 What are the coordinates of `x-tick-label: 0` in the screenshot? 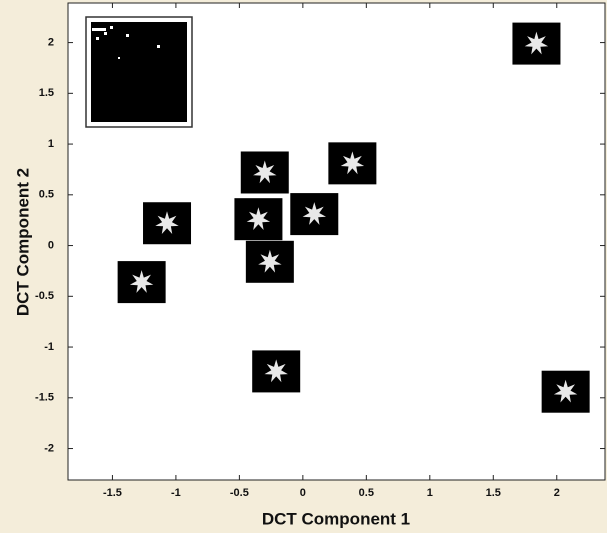 It's located at (303, 493).